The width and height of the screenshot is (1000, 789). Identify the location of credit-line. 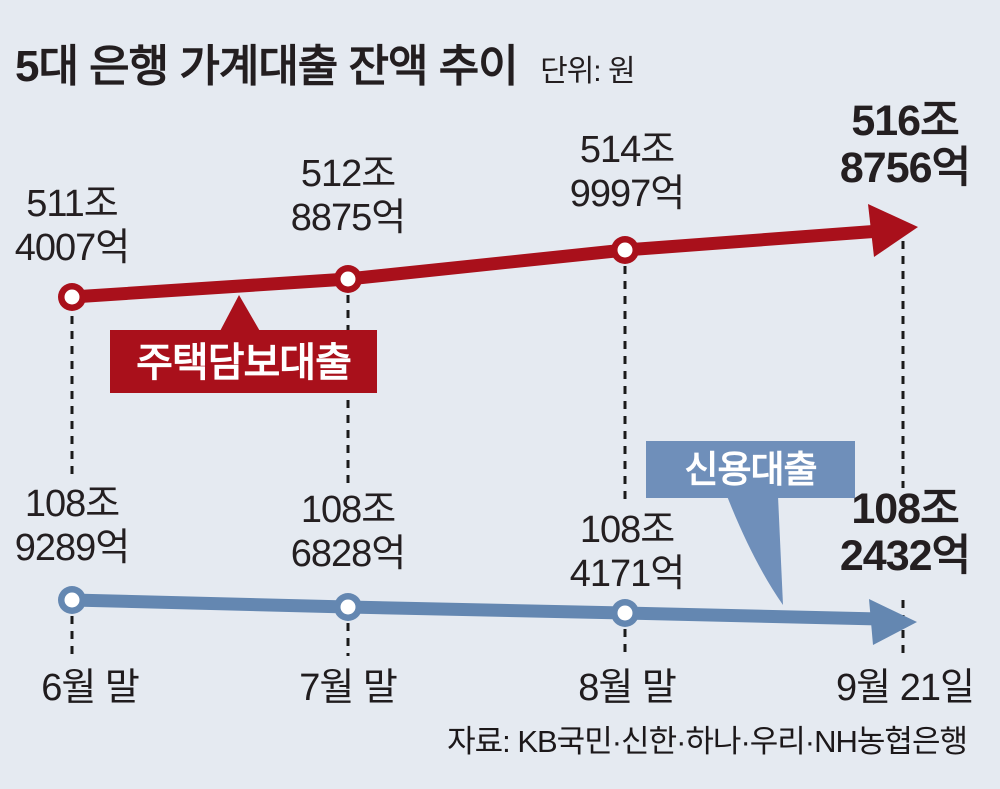
(476, 609).